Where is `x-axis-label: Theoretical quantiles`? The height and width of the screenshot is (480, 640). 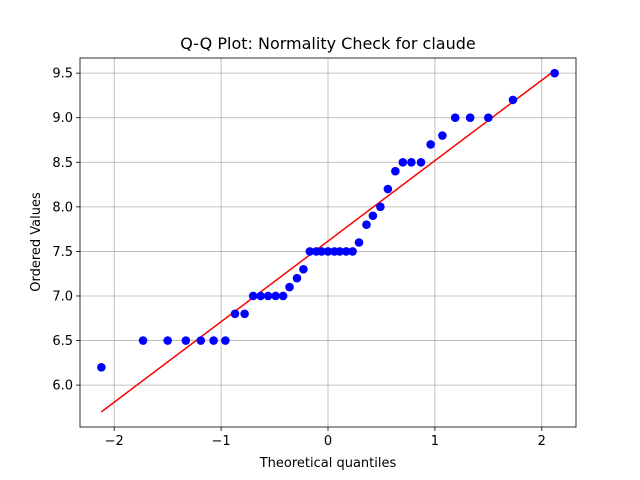
x-axis-label: Theoretical quantiles is located at coordinates (328, 463).